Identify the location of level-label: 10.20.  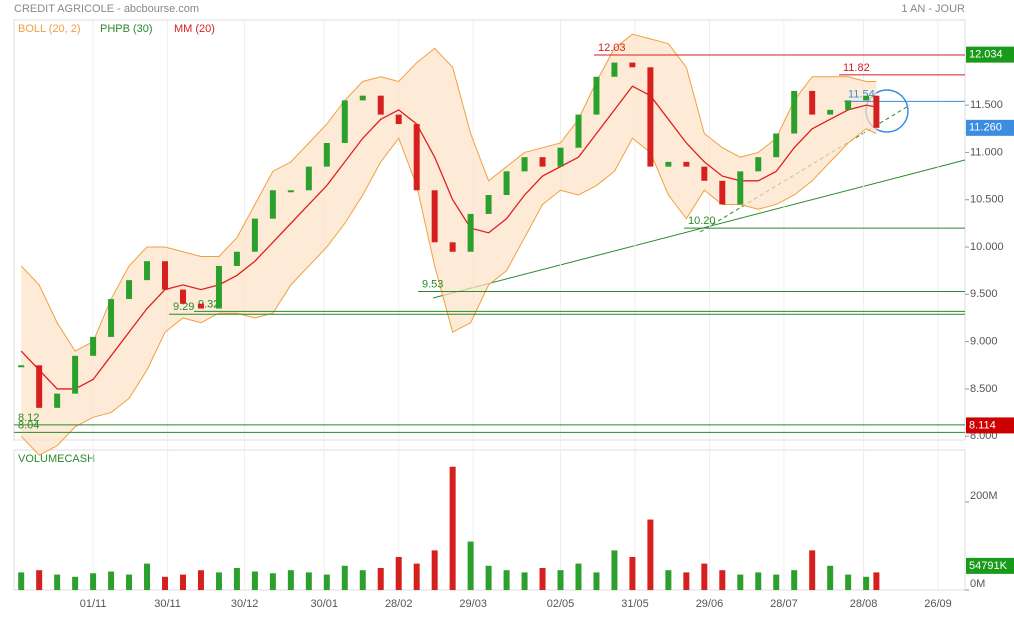
(702, 221).